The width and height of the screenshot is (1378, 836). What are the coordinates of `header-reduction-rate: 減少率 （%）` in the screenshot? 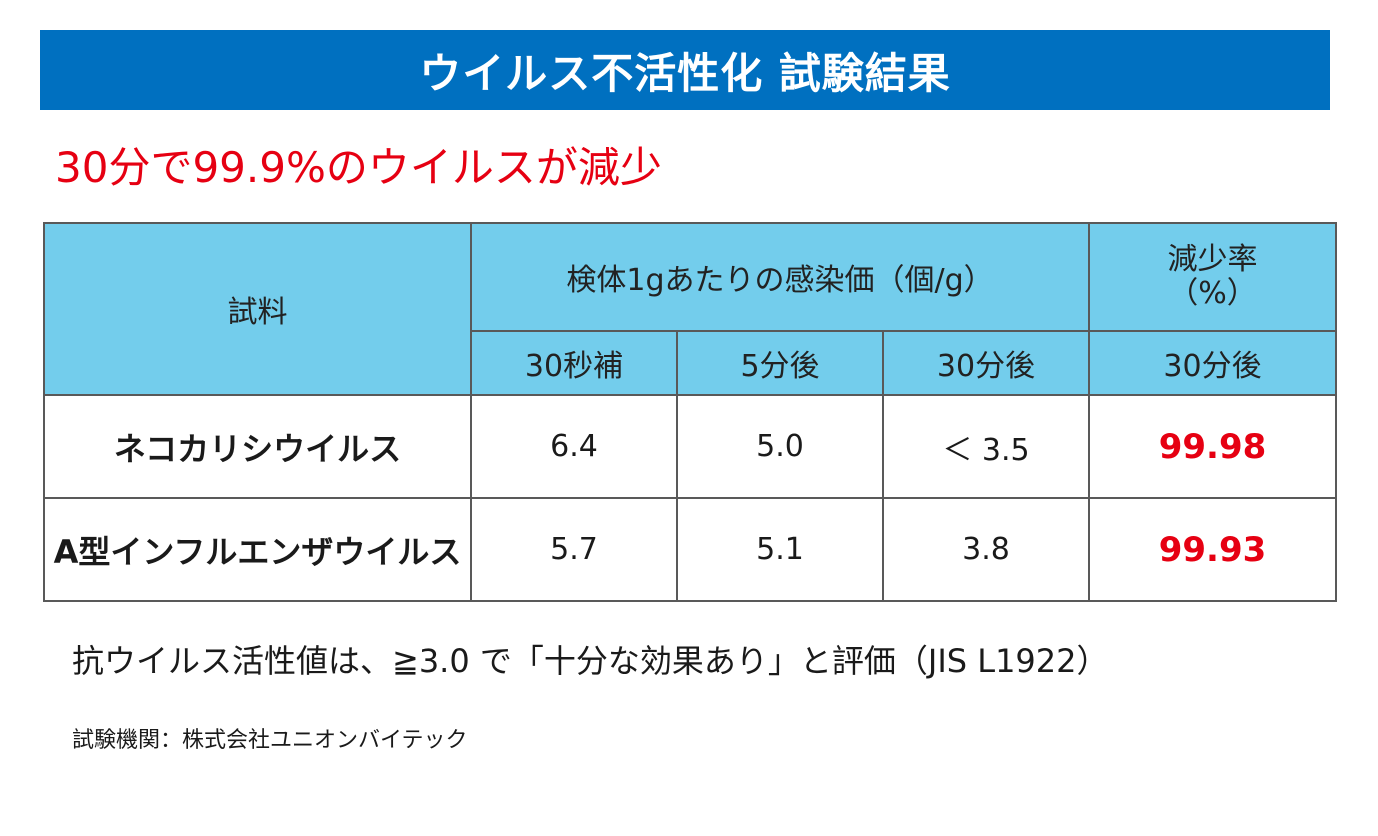 It's located at (1212, 277).